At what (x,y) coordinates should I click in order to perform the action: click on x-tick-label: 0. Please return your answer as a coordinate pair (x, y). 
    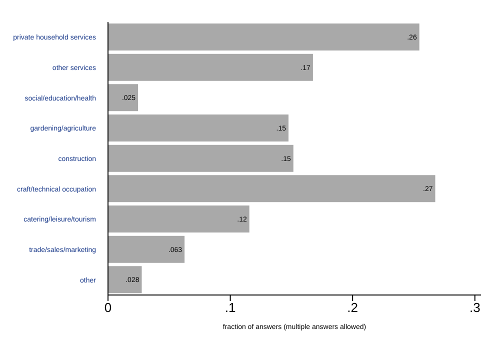
    Looking at the image, I should click on (108, 308).